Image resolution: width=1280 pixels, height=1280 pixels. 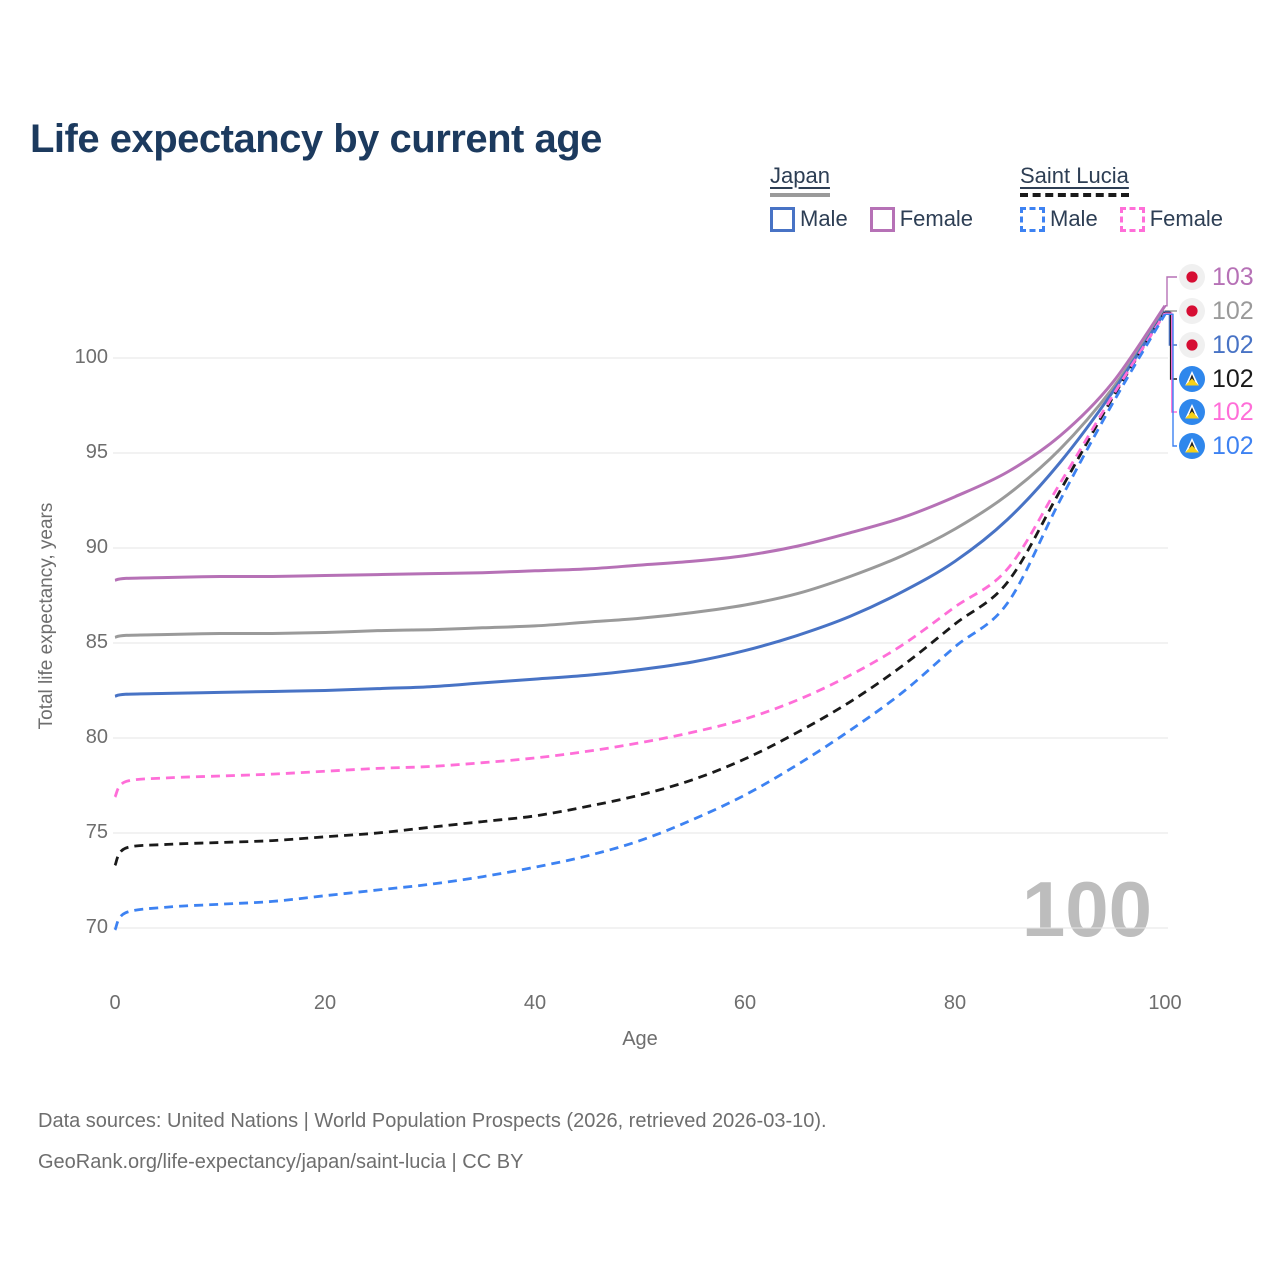 I want to click on leader-line-saint-lucia-male, so click(x=1171, y=380).